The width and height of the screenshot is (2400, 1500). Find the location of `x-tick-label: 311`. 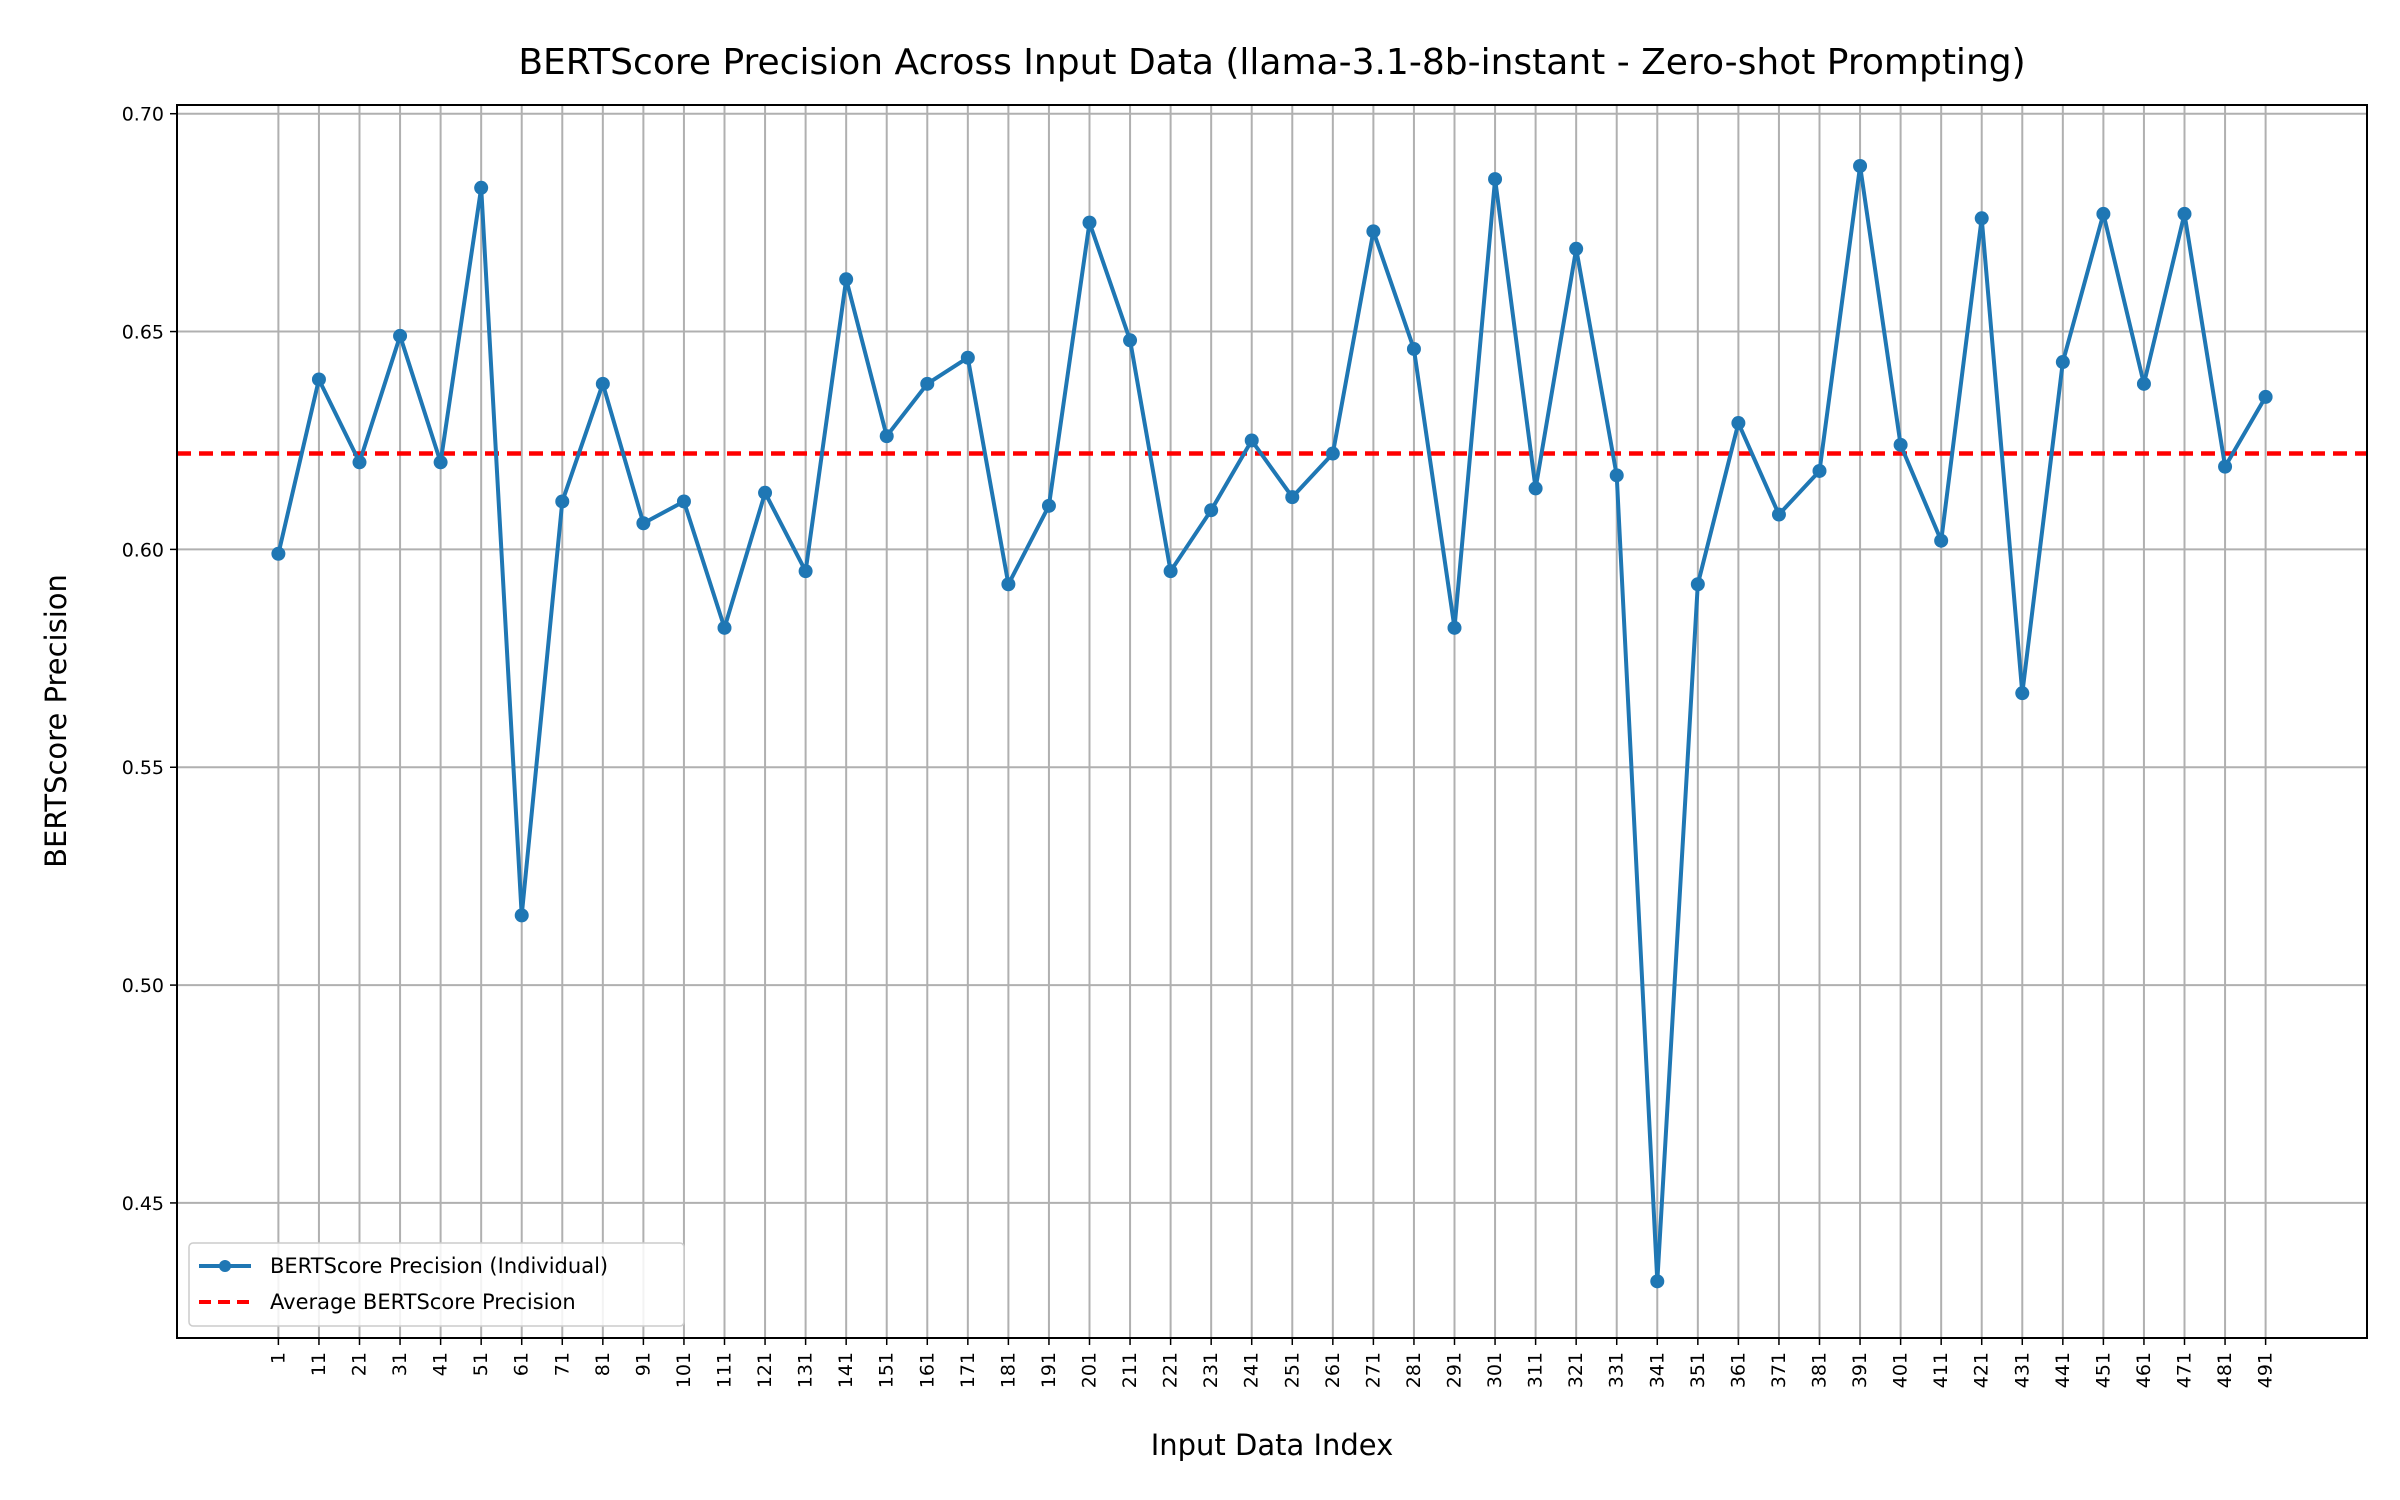

x-tick-label: 311 is located at coordinates (1536, 1370).